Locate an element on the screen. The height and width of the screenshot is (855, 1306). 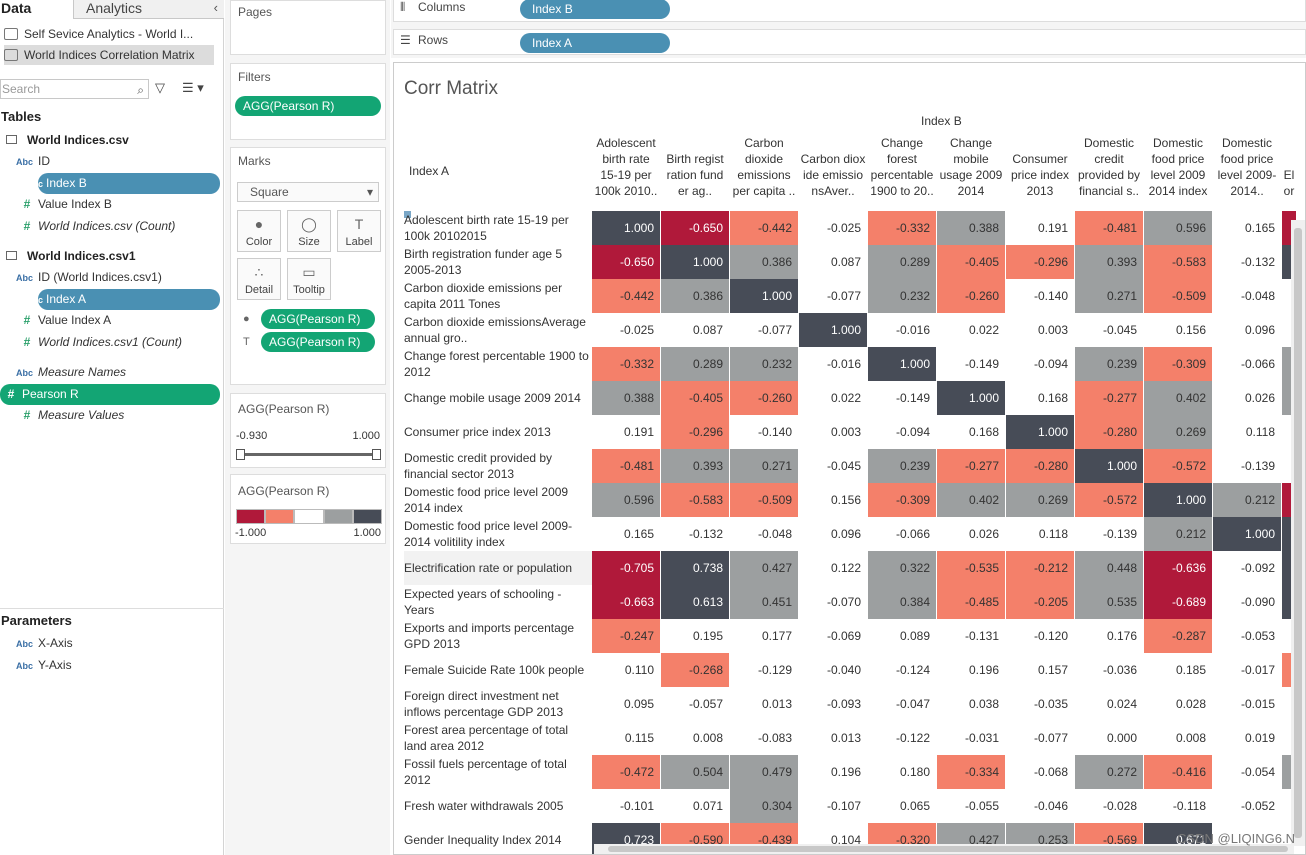
field-item: # World Indices.csv1 (Count) is located at coordinates (116, 342).